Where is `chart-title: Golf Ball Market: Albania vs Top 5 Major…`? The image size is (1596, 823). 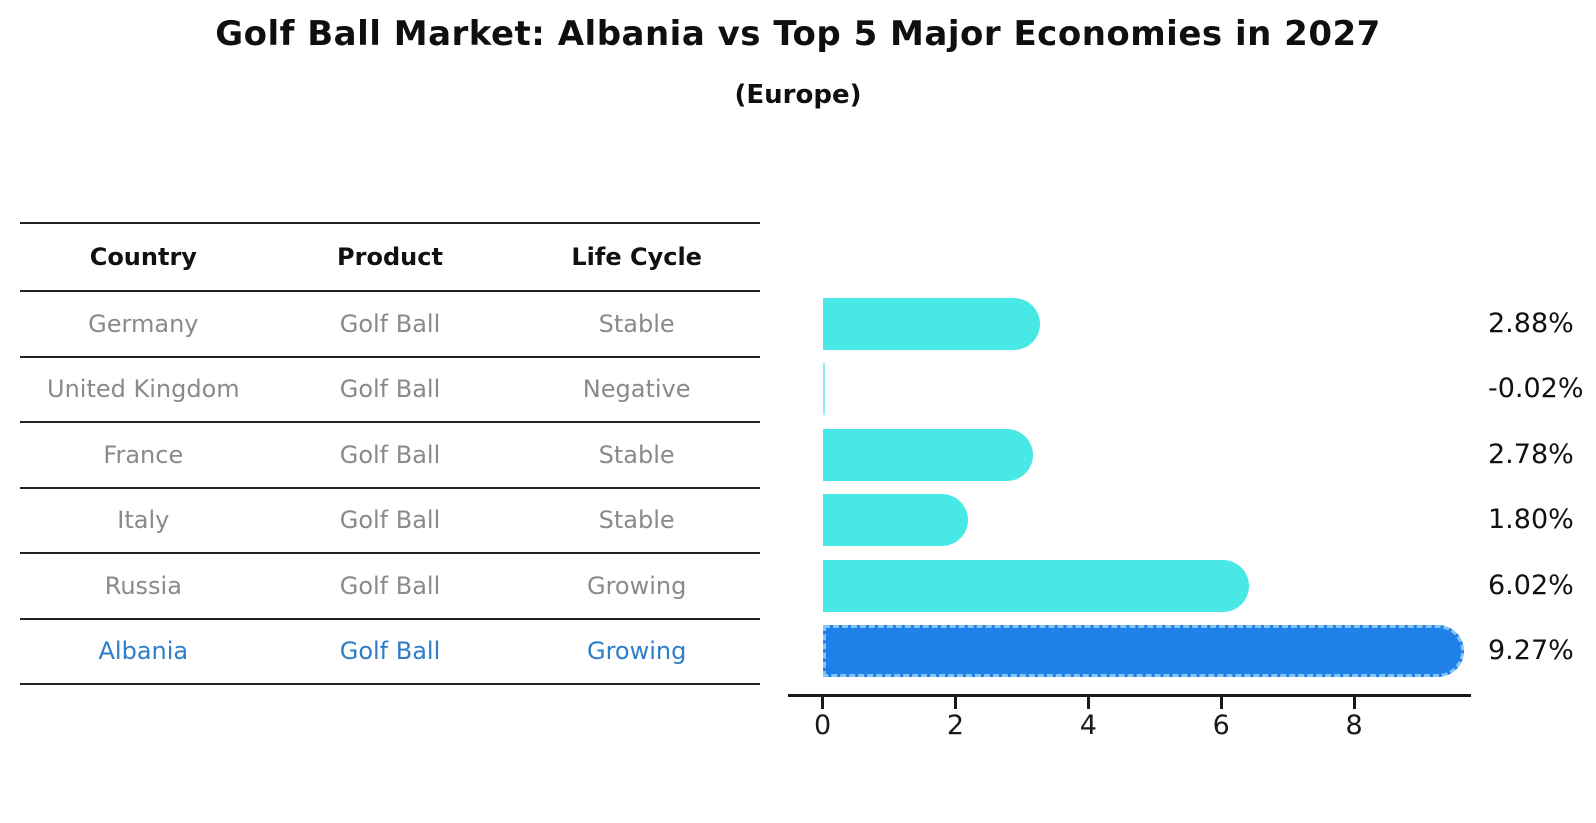 chart-title: Golf Ball Market: Albania vs Top 5 Major… is located at coordinates (798, 34).